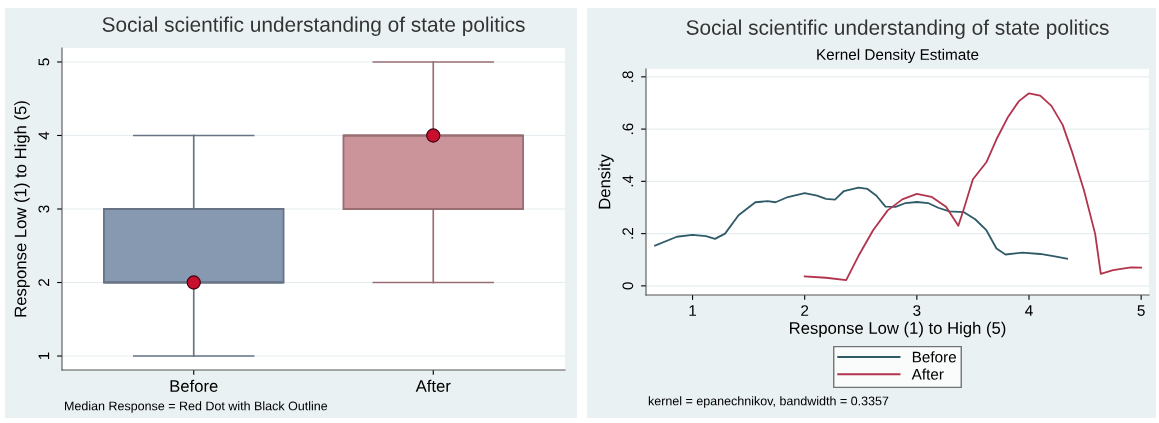 Image resolution: width=1159 pixels, height=423 pixels. Describe the element at coordinates (1029, 310) in the screenshot. I see `x-tick-label: 4` at that location.